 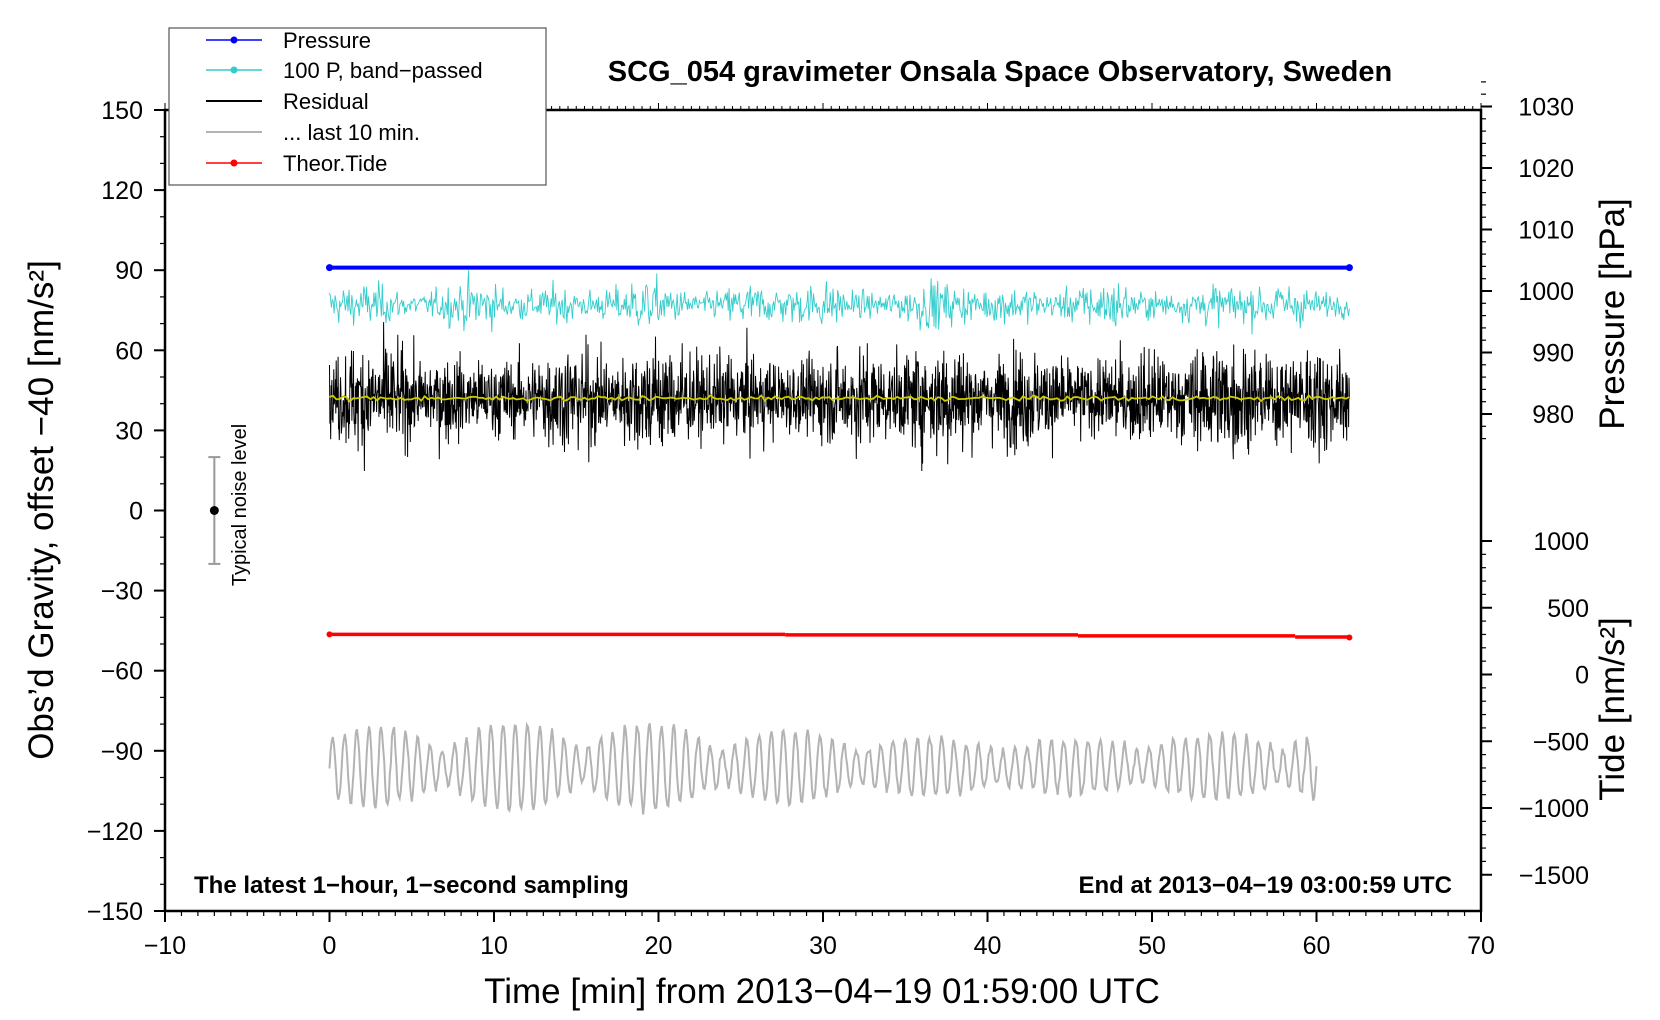 What do you see at coordinates (165, 946) in the screenshot?
I see `x-tick-label: −10` at bounding box center [165, 946].